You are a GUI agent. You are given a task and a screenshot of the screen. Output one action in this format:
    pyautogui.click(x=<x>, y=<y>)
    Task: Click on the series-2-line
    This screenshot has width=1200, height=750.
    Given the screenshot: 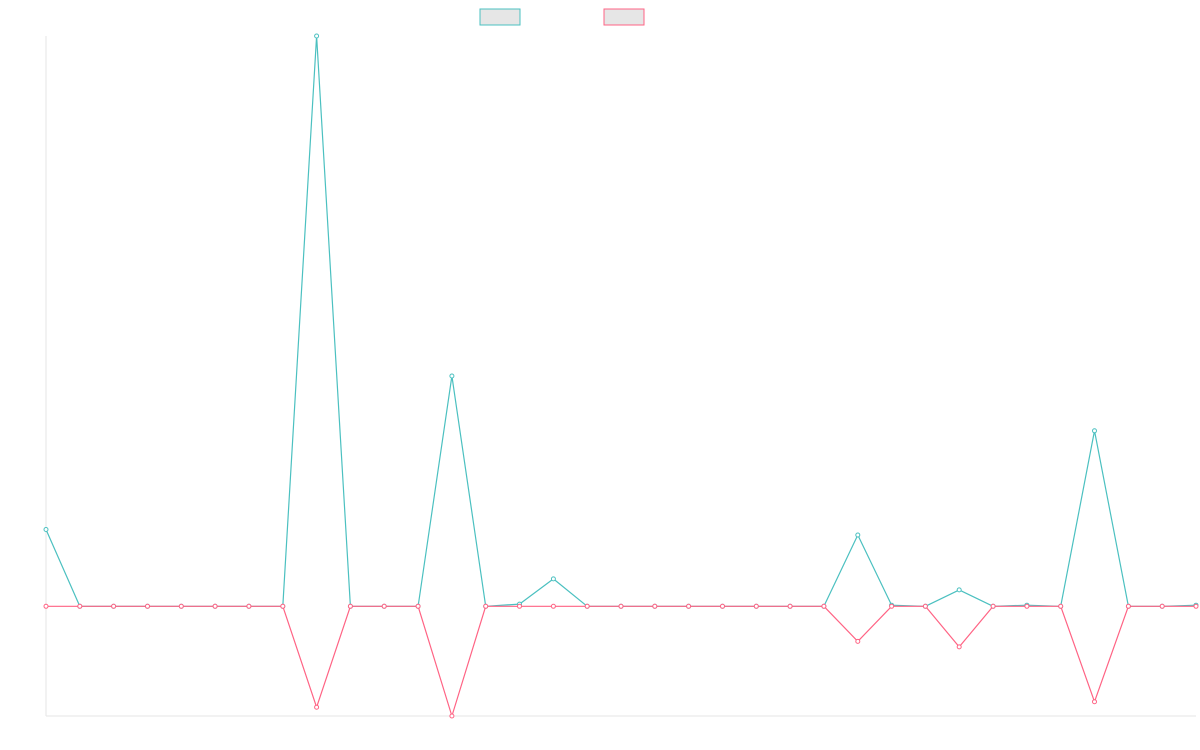 What is the action you would take?
    pyautogui.click(x=621, y=661)
    